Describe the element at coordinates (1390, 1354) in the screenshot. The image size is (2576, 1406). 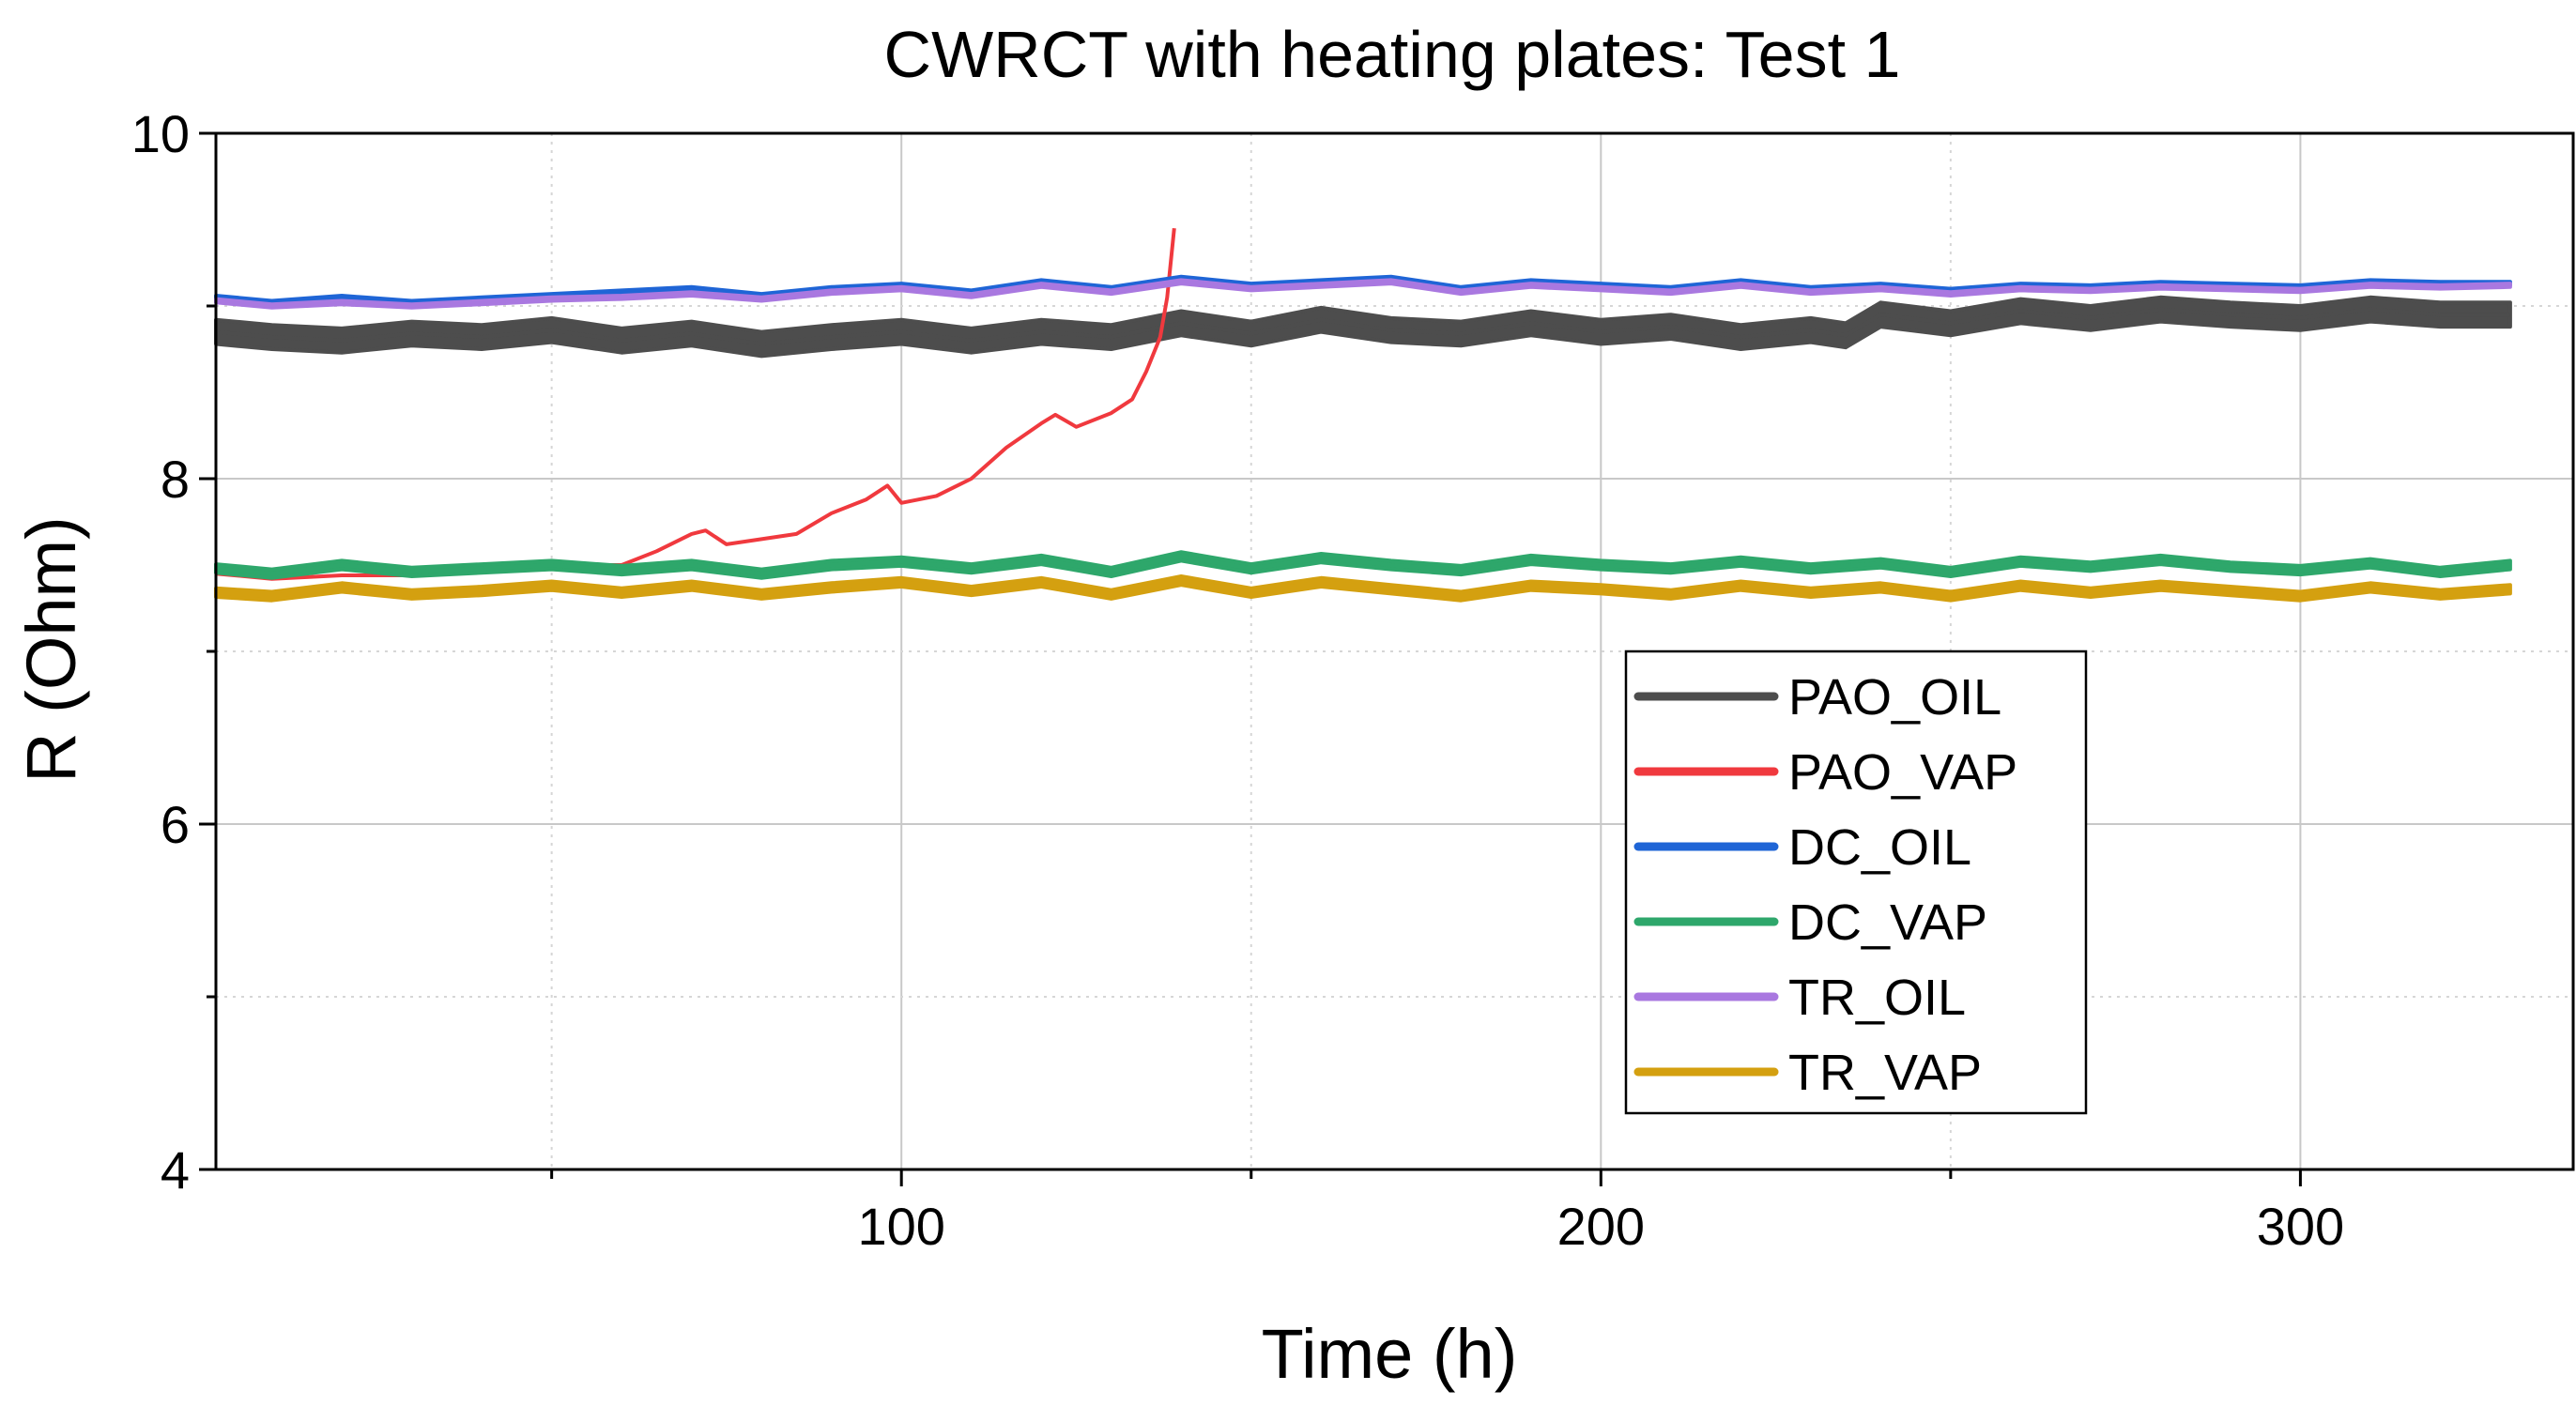
I see `x-axis-label: Time (h)` at that location.